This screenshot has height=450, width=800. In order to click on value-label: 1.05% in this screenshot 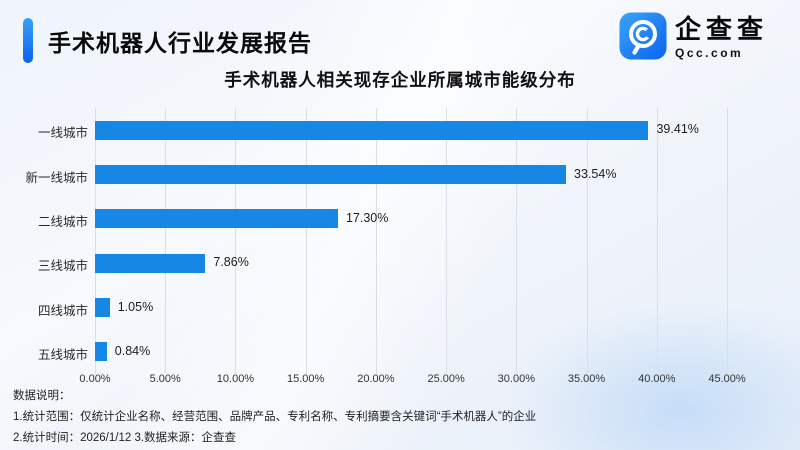, I will do `click(135, 306)`.